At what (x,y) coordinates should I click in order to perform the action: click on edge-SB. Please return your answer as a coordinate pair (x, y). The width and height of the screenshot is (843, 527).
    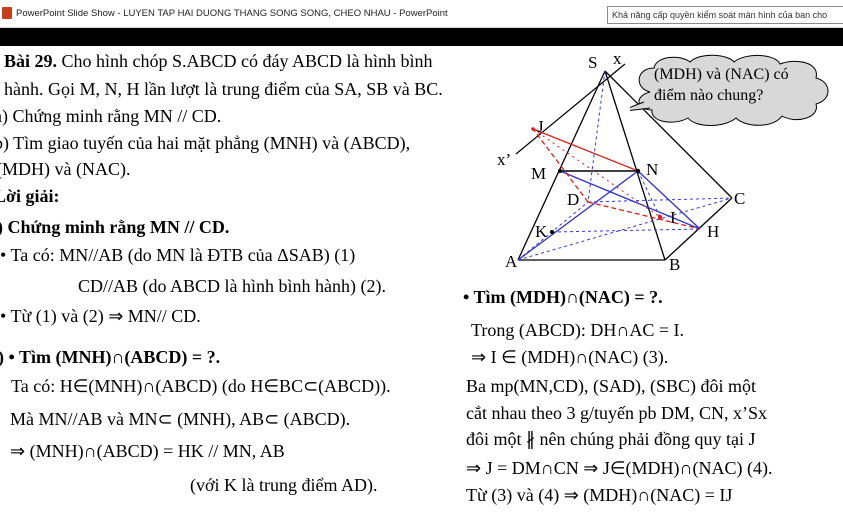
    Looking at the image, I should click on (635, 165).